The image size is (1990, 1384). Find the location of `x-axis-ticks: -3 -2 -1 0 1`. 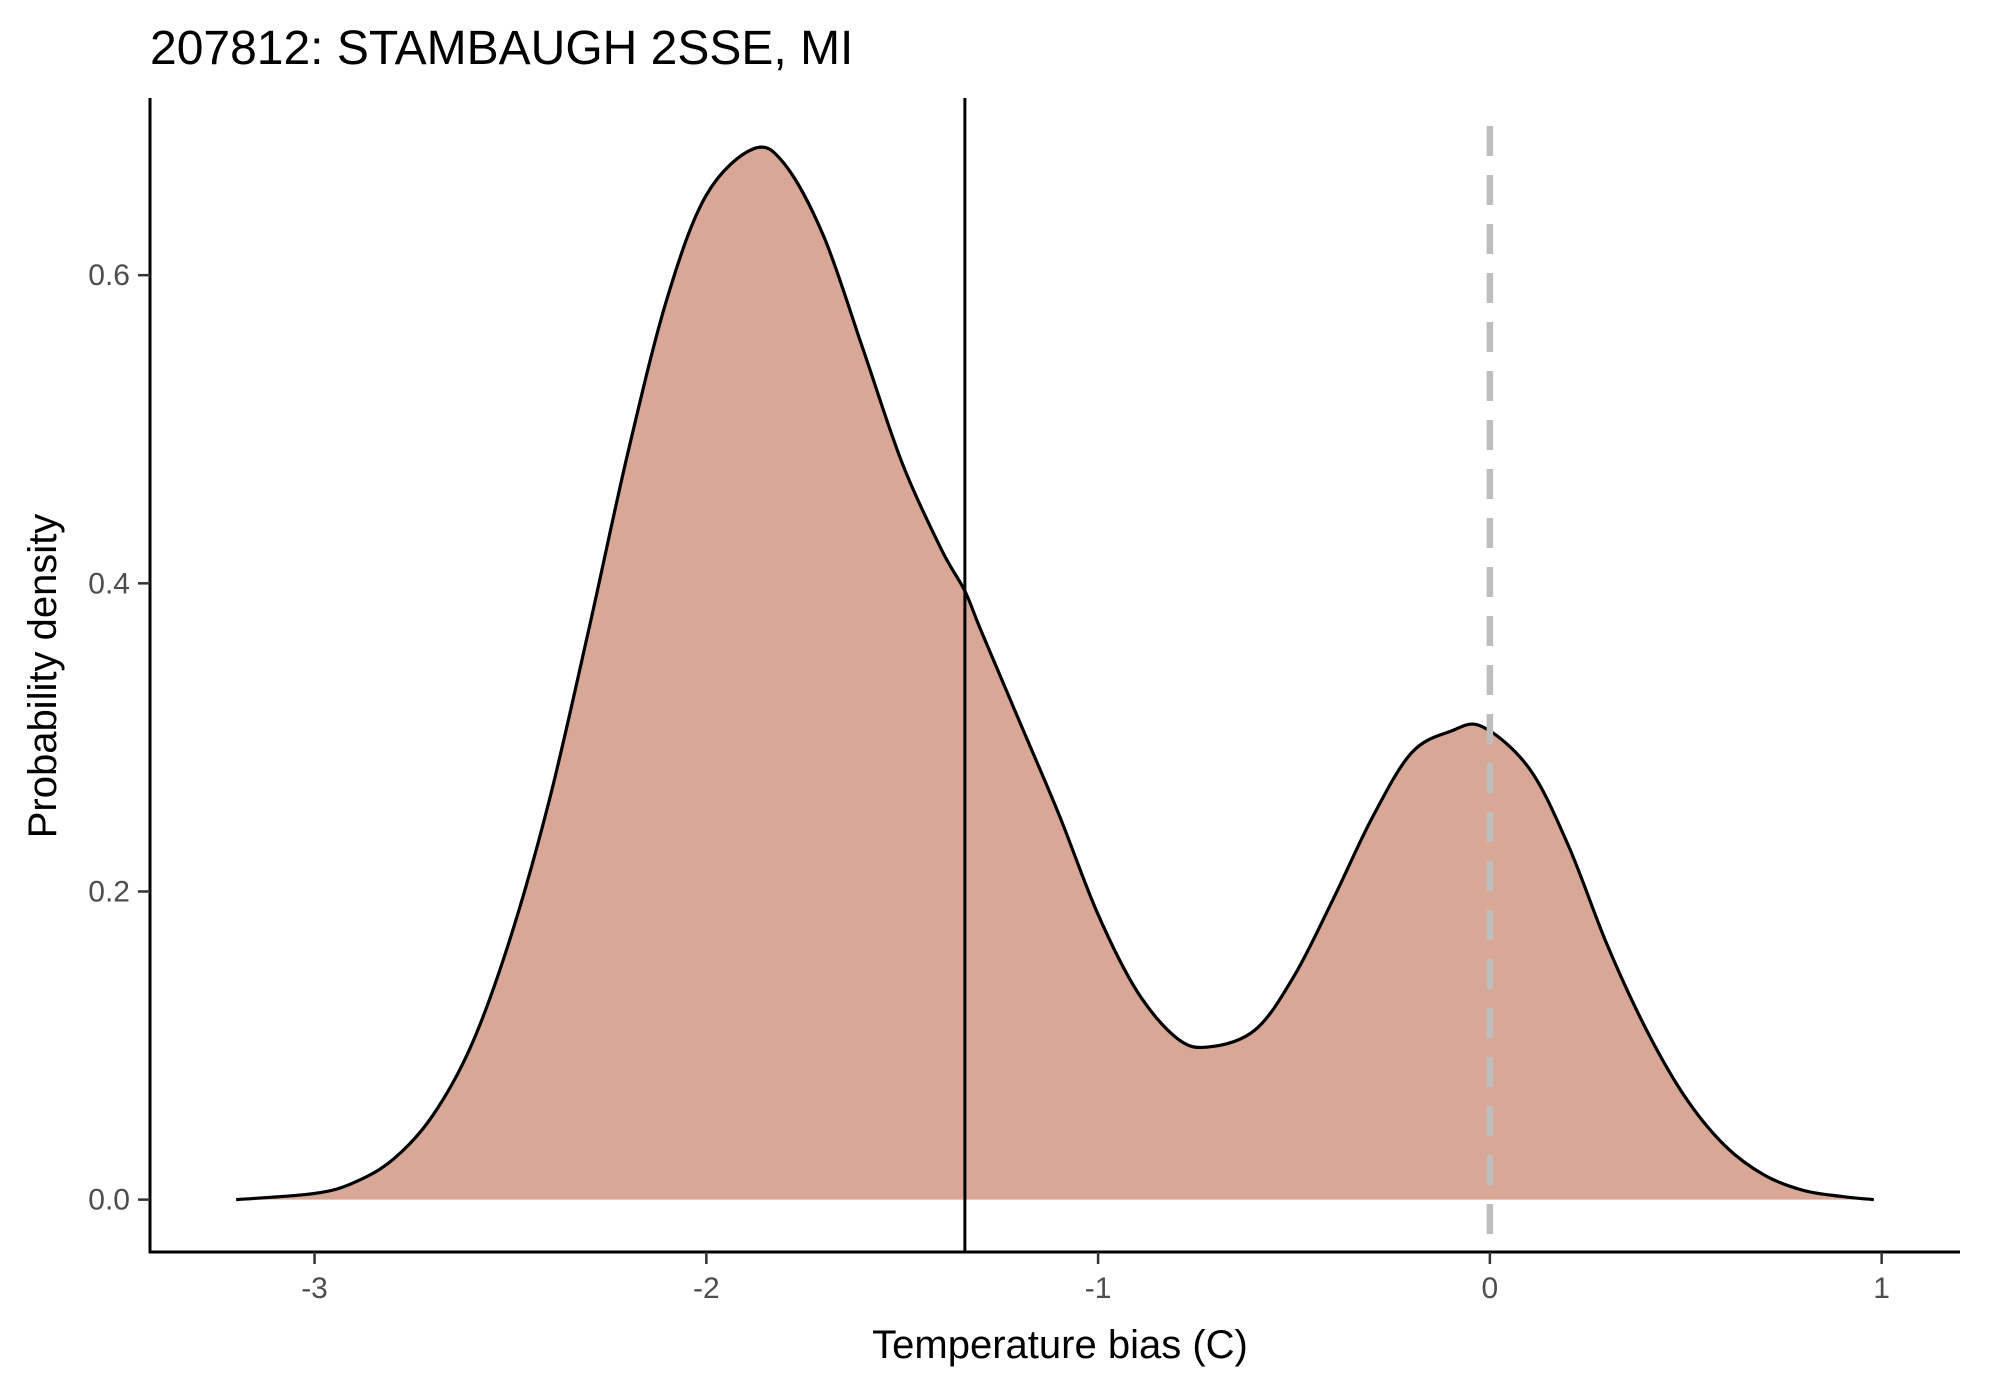

x-axis-ticks: -3 -2 -1 0 1 is located at coordinates (1095, 1278).